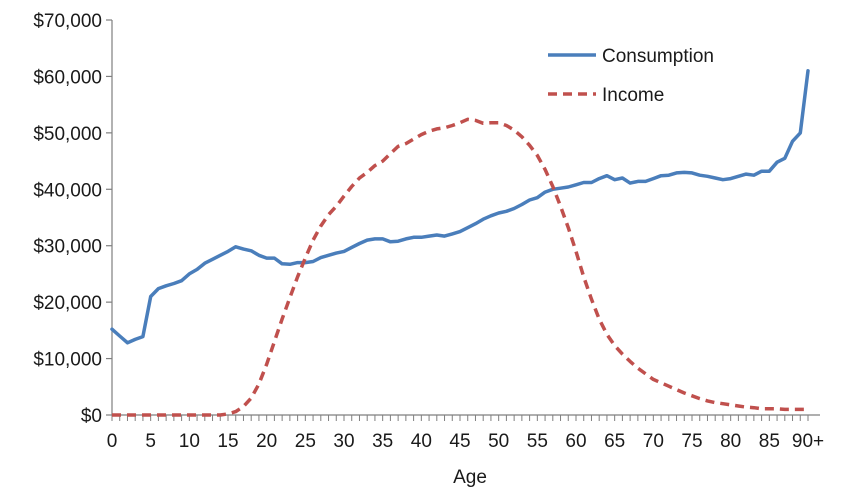 The height and width of the screenshot is (493, 850). I want to click on x-tick-label: 10, so click(189, 441).